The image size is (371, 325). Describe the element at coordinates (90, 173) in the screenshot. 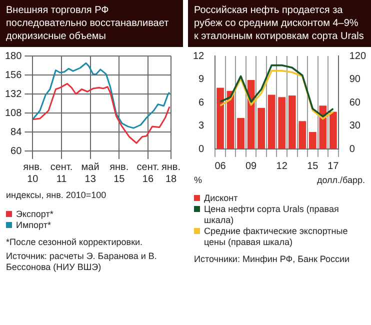

I see `x-tick-label: май 13` at that location.